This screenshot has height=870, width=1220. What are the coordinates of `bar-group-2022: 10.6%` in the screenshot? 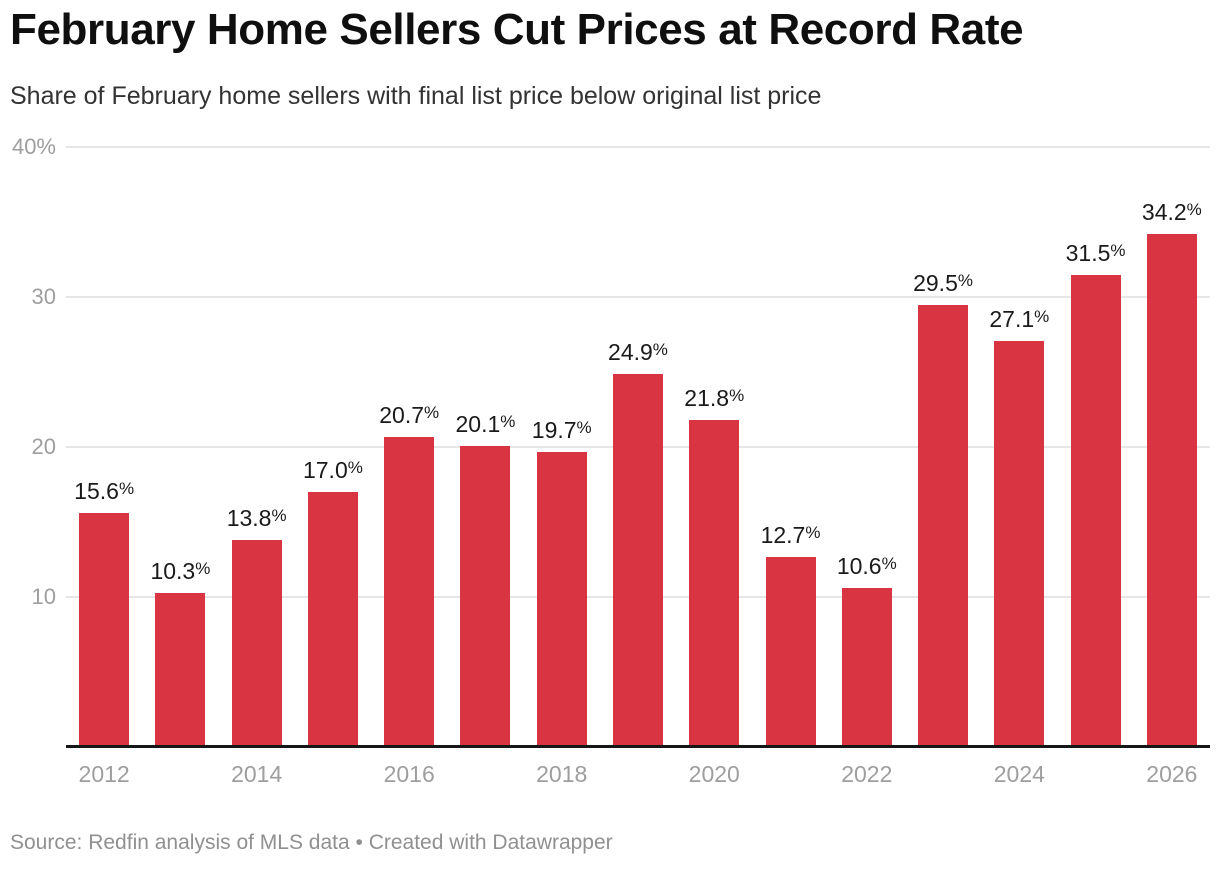 It's located at (867, 447).